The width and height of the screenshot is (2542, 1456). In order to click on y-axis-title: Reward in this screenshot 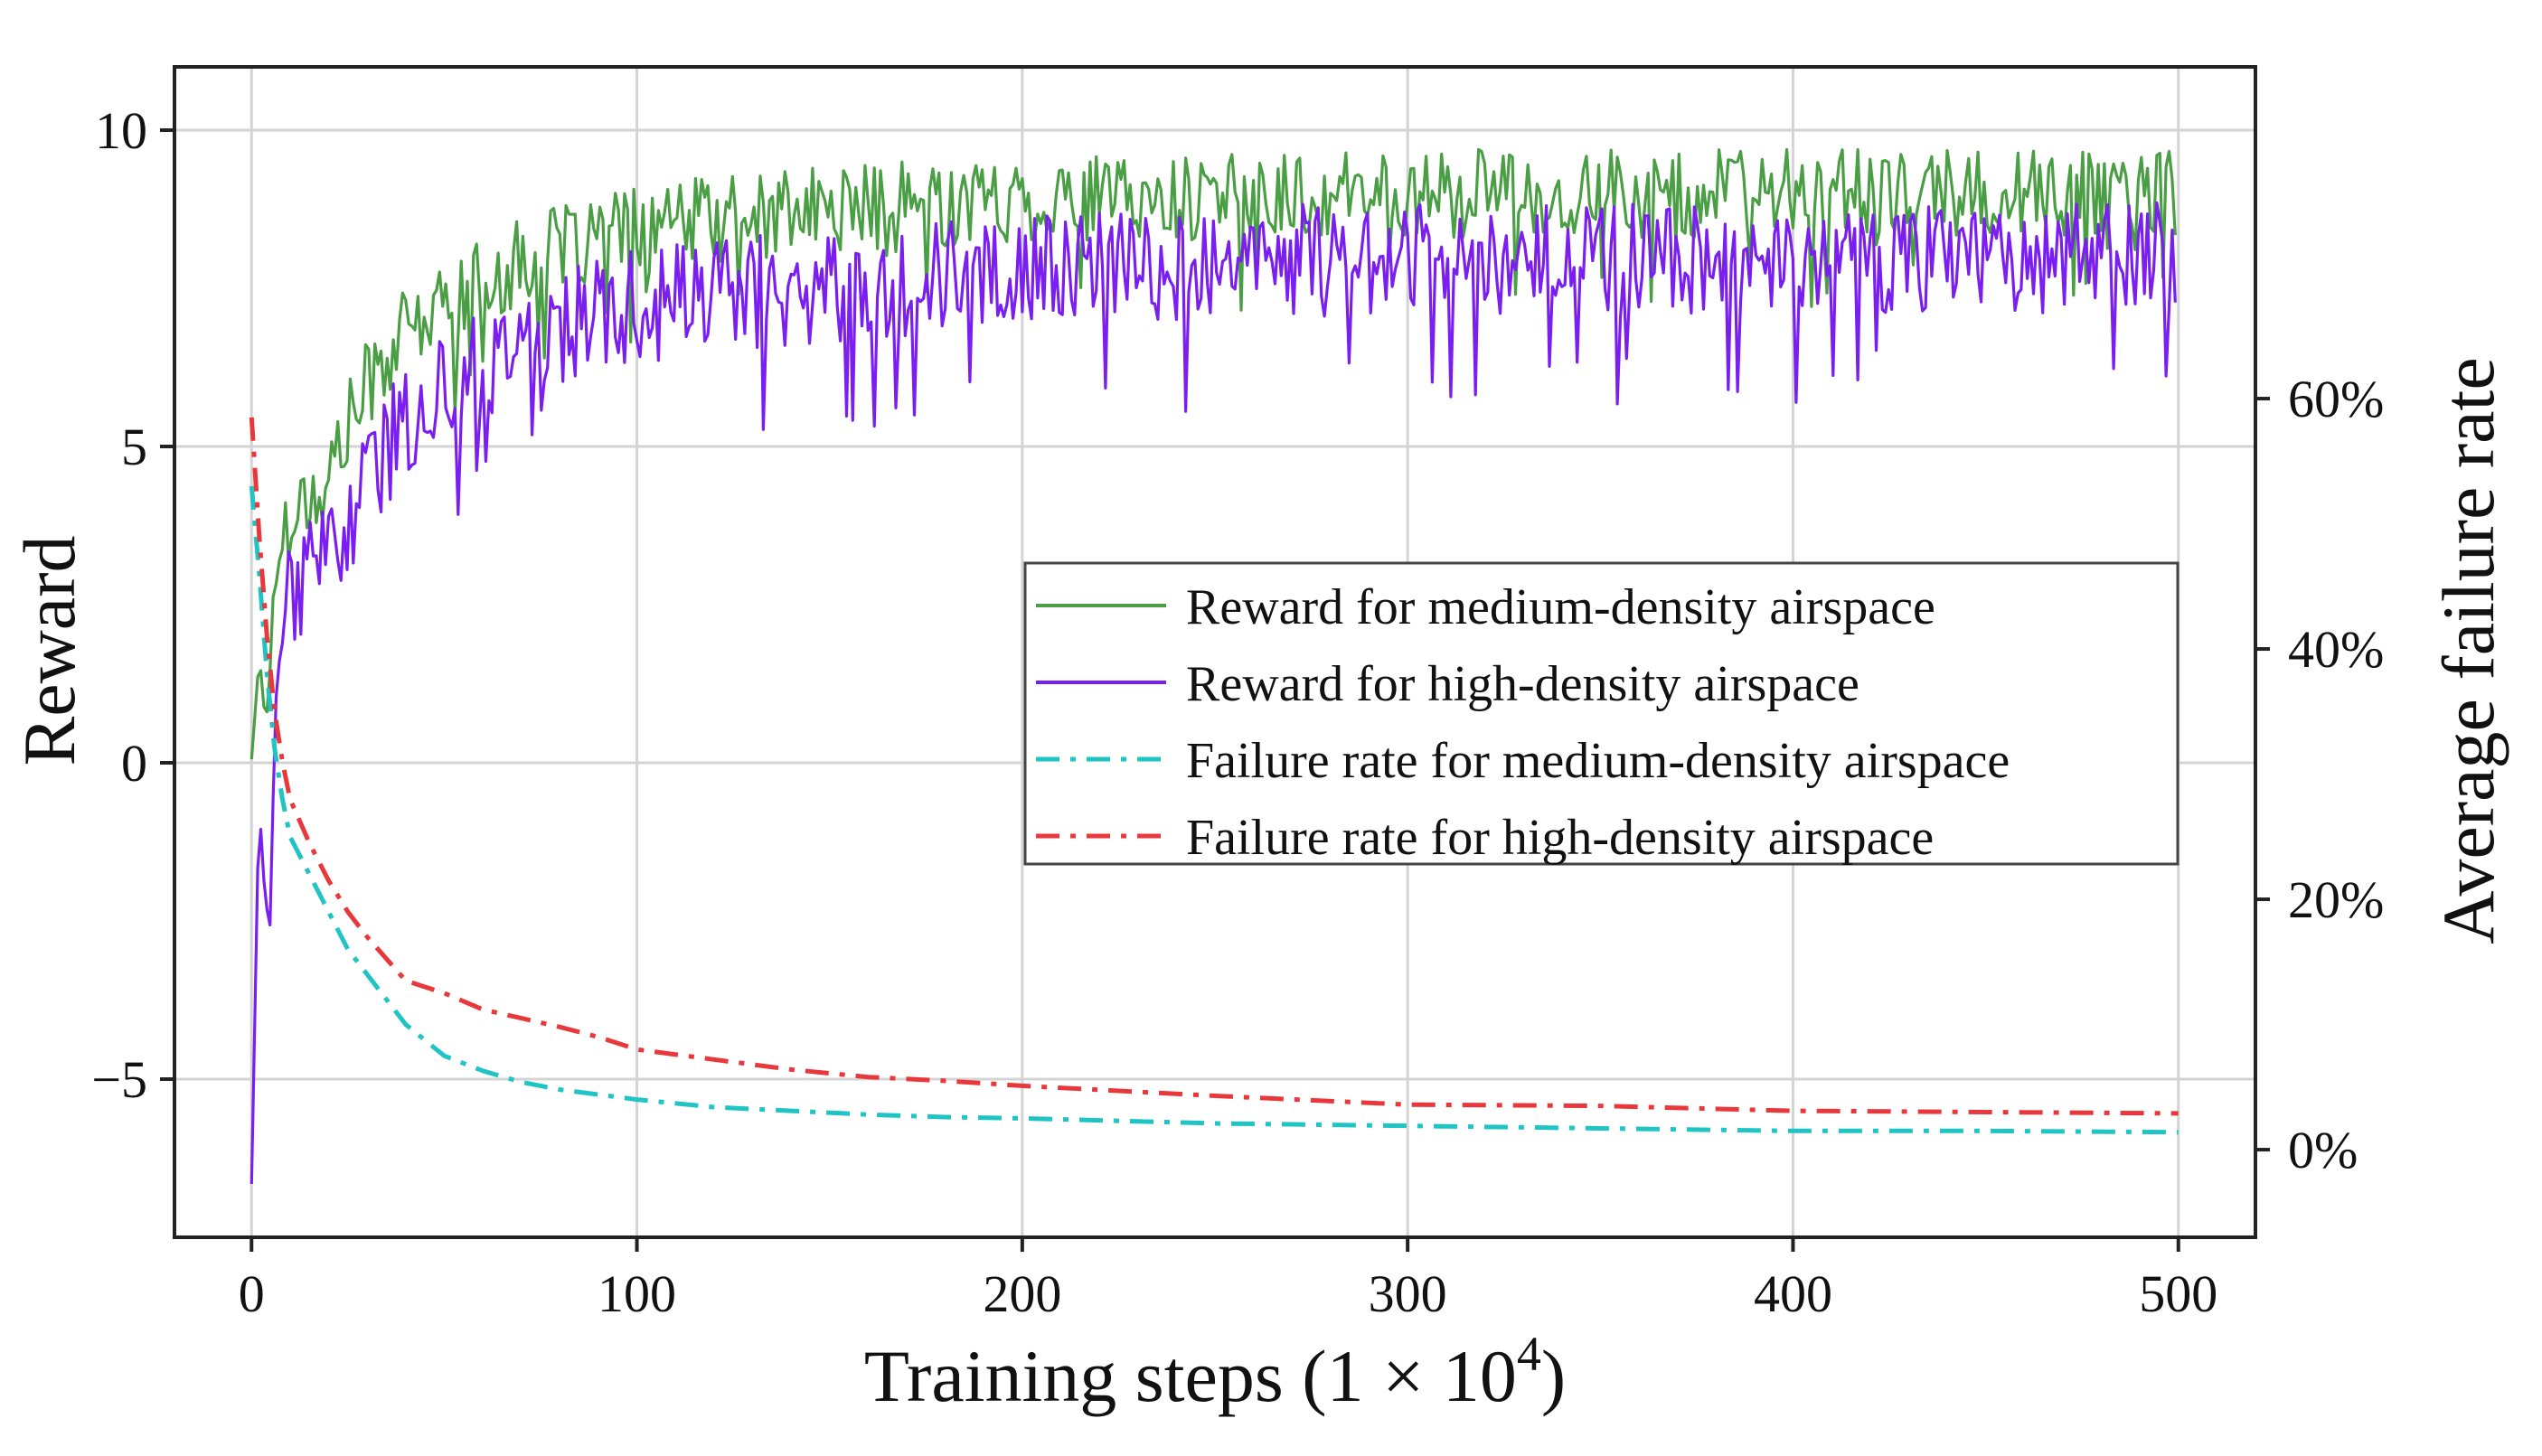, I will do `click(49, 650)`.